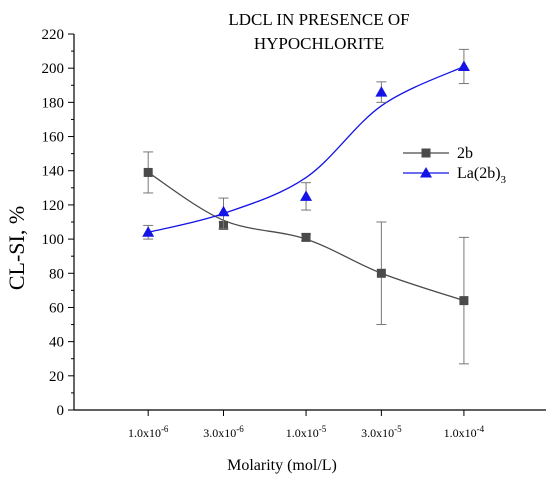 This screenshot has width=550, height=478. Describe the element at coordinates (306, 432) in the screenshot. I see `x-tick-label-2: 1.0x10⁻⁵` at that location.